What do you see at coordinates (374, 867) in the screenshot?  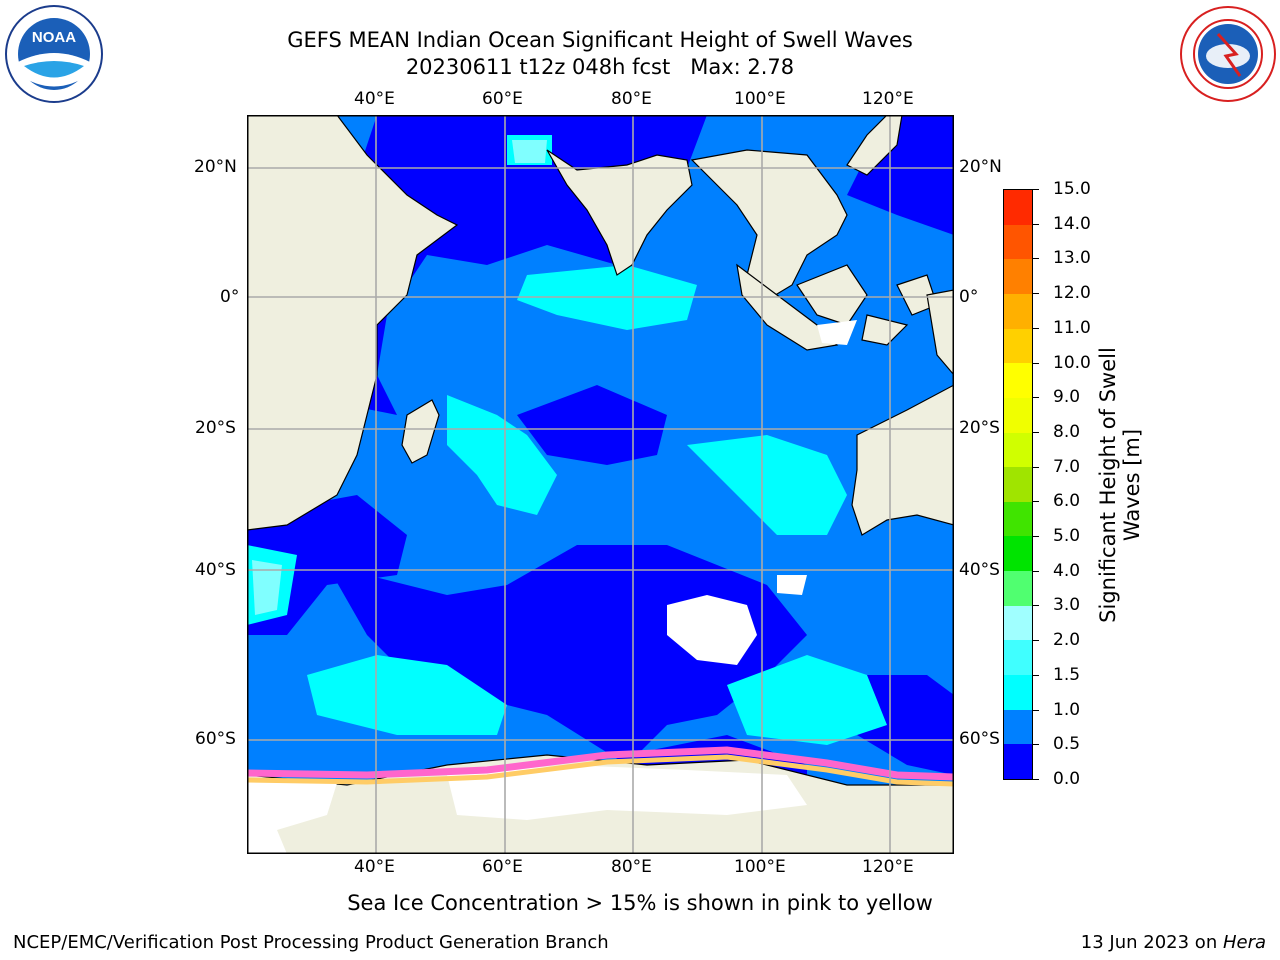 I see `lon-label-bottom: 40°E` at bounding box center [374, 867].